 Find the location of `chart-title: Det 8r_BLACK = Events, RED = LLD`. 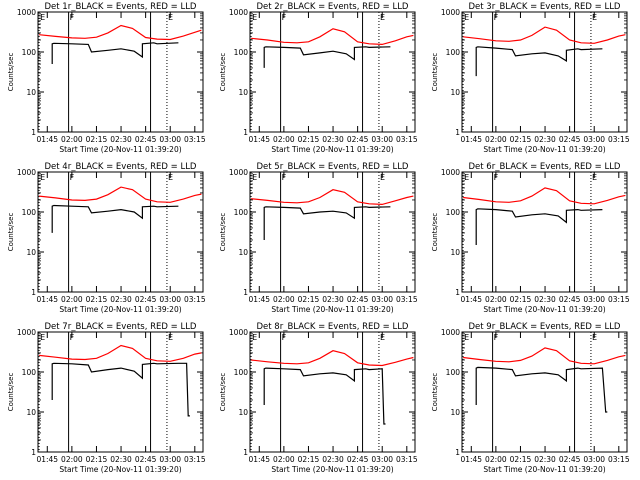

chart-title: Det 8r_BLACK = Events, RED = LLD is located at coordinates (333, 327).